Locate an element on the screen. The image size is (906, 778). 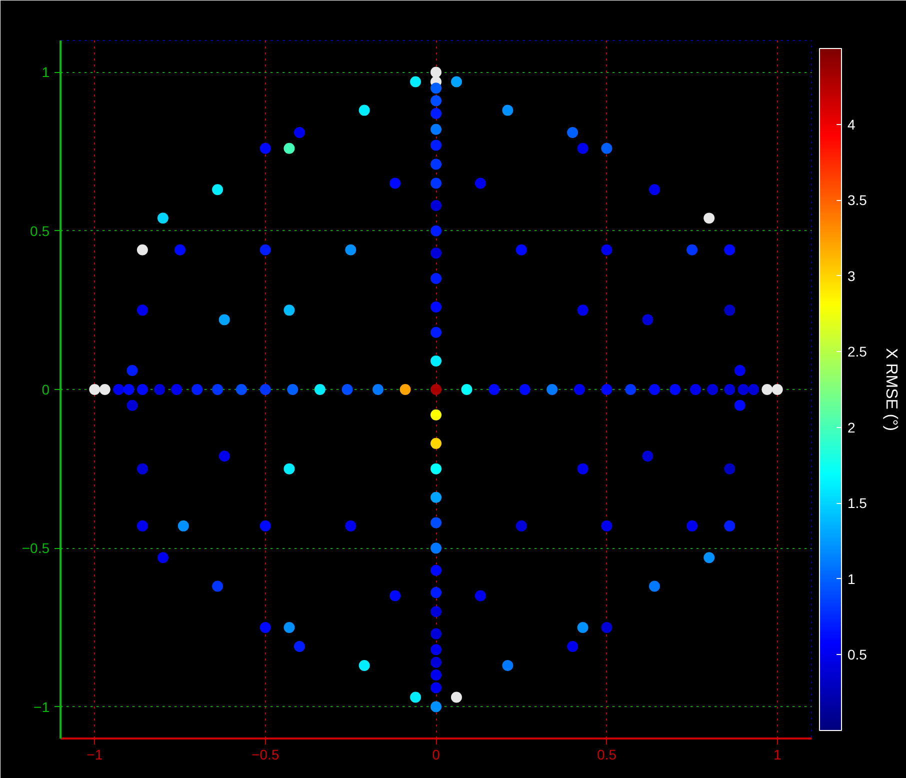
x-tick-label: 0 is located at coordinates (436, 754).